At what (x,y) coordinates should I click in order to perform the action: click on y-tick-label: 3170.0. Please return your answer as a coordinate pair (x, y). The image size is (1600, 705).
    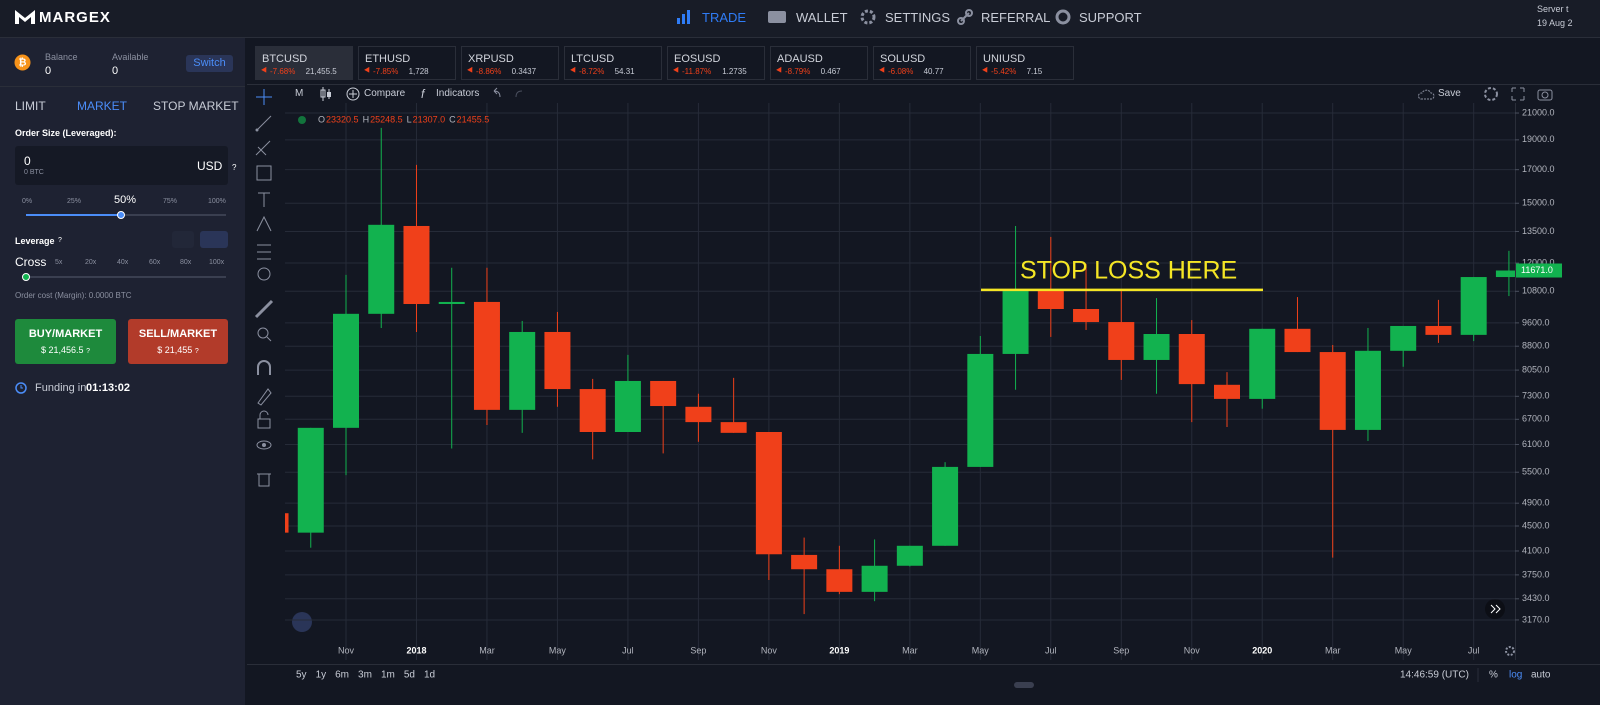
    Looking at the image, I should click on (1536, 619).